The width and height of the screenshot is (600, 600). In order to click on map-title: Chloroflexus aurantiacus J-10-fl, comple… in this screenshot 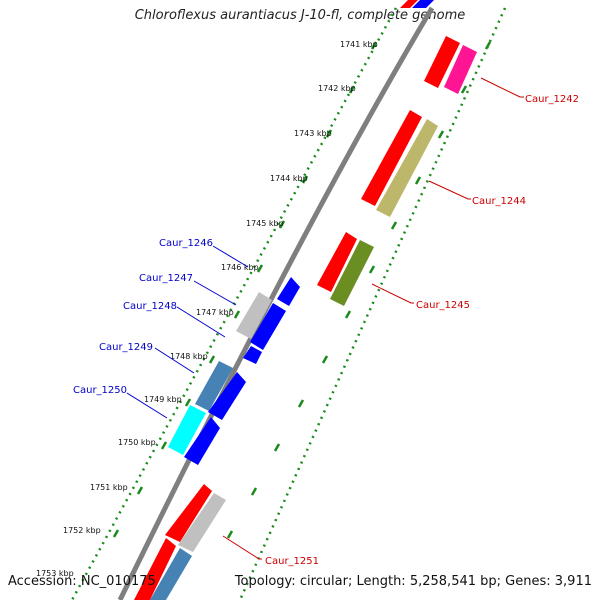, I will do `click(300, 15)`.